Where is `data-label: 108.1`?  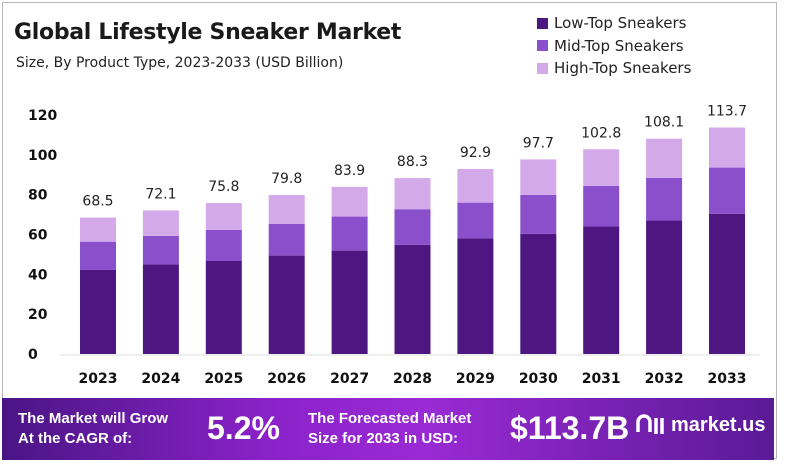 data-label: 108.1 is located at coordinates (664, 123).